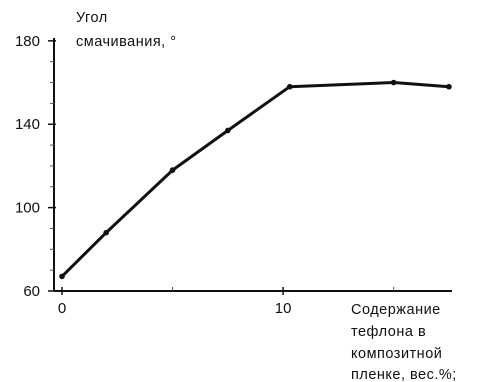 Image resolution: width=488 pixels, height=382 pixels. What do you see at coordinates (92, 18) in the screenshot?
I see `y-axis-title-line-1: Угол` at bounding box center [92, 18].